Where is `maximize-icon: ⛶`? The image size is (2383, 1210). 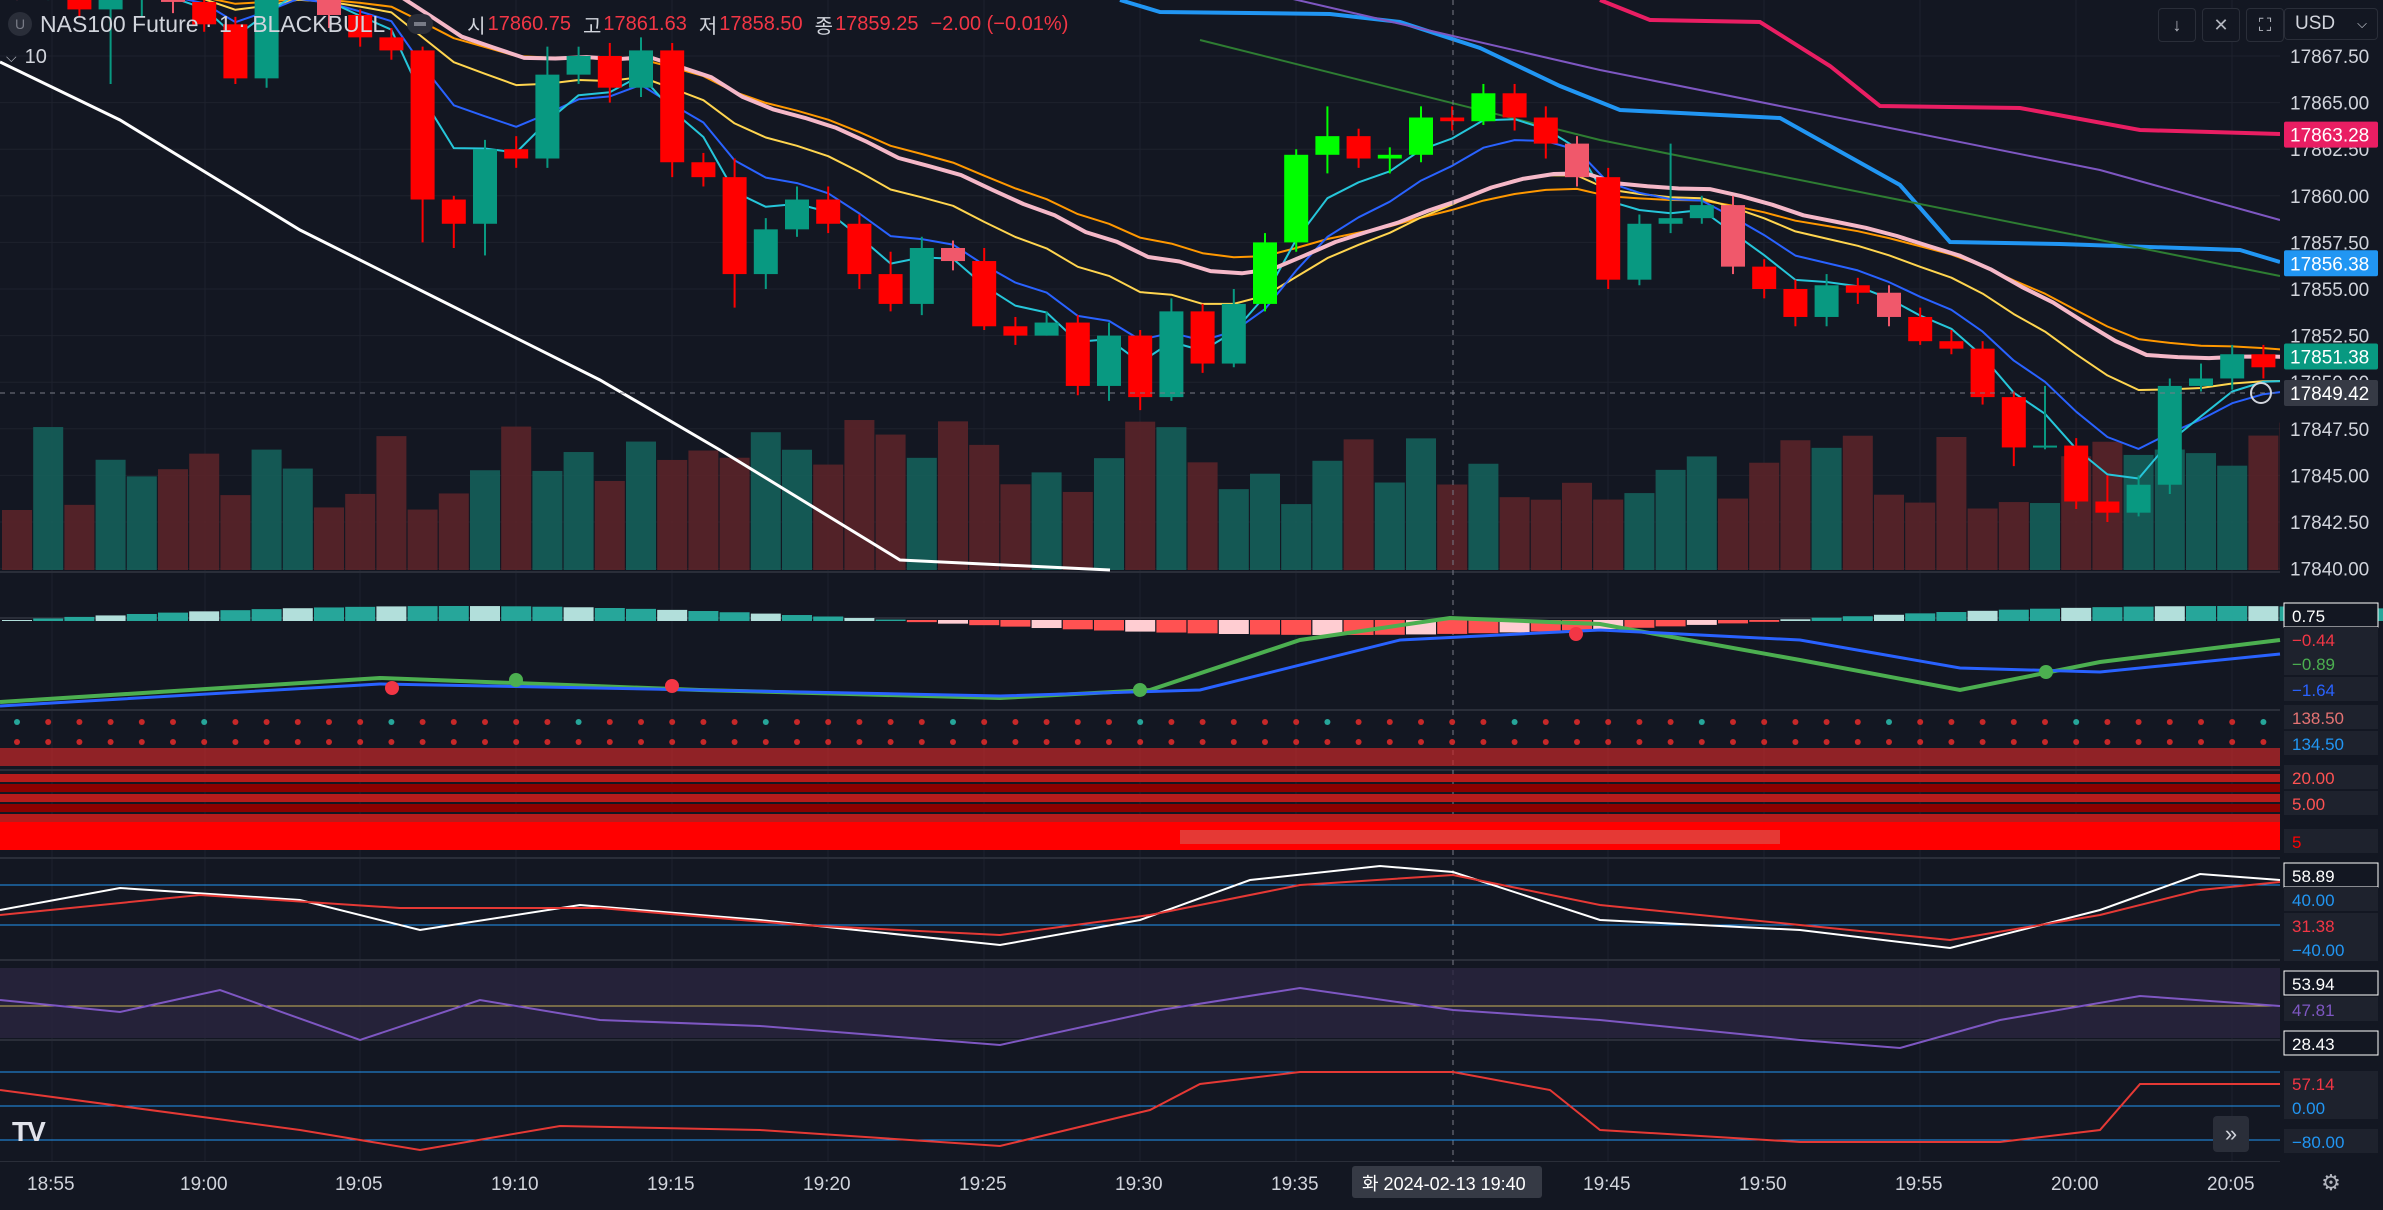 maximize-icon: ⛶ is located at coordinates (2265, 25).